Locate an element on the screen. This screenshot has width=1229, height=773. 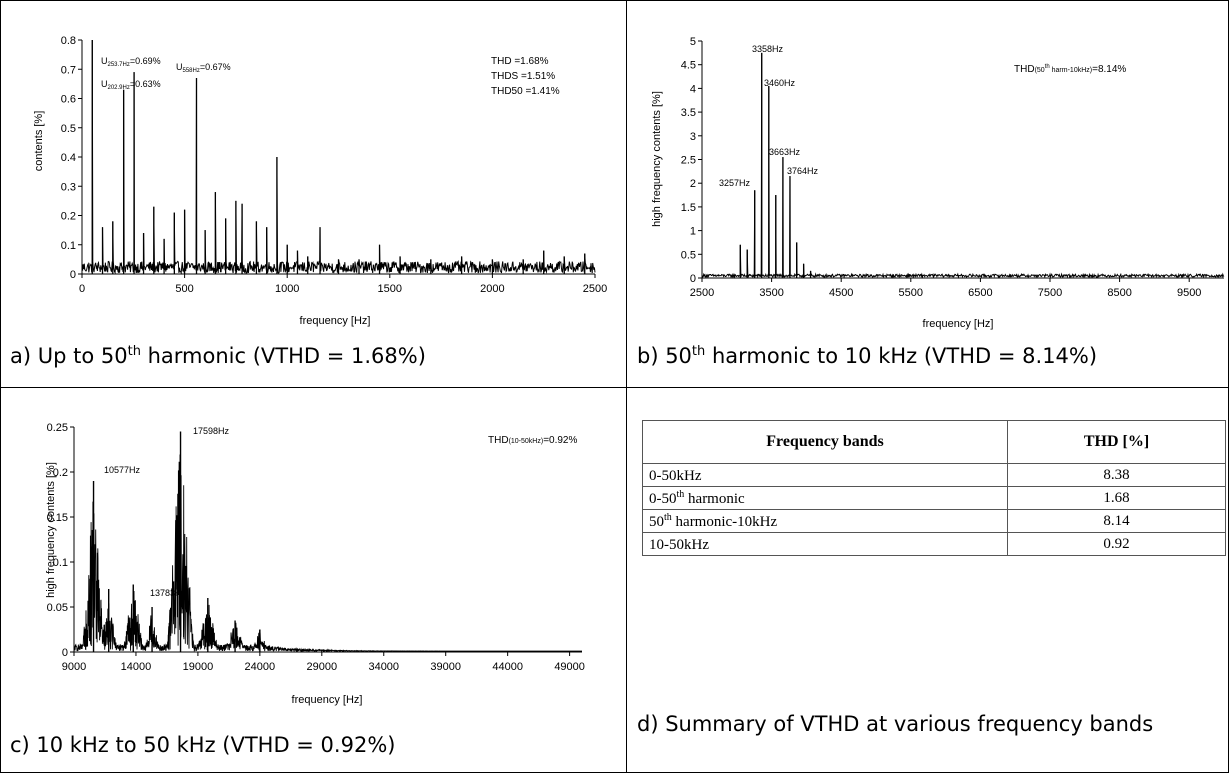
x-tick-label: 8500 is located at coordinates (1119, 293).